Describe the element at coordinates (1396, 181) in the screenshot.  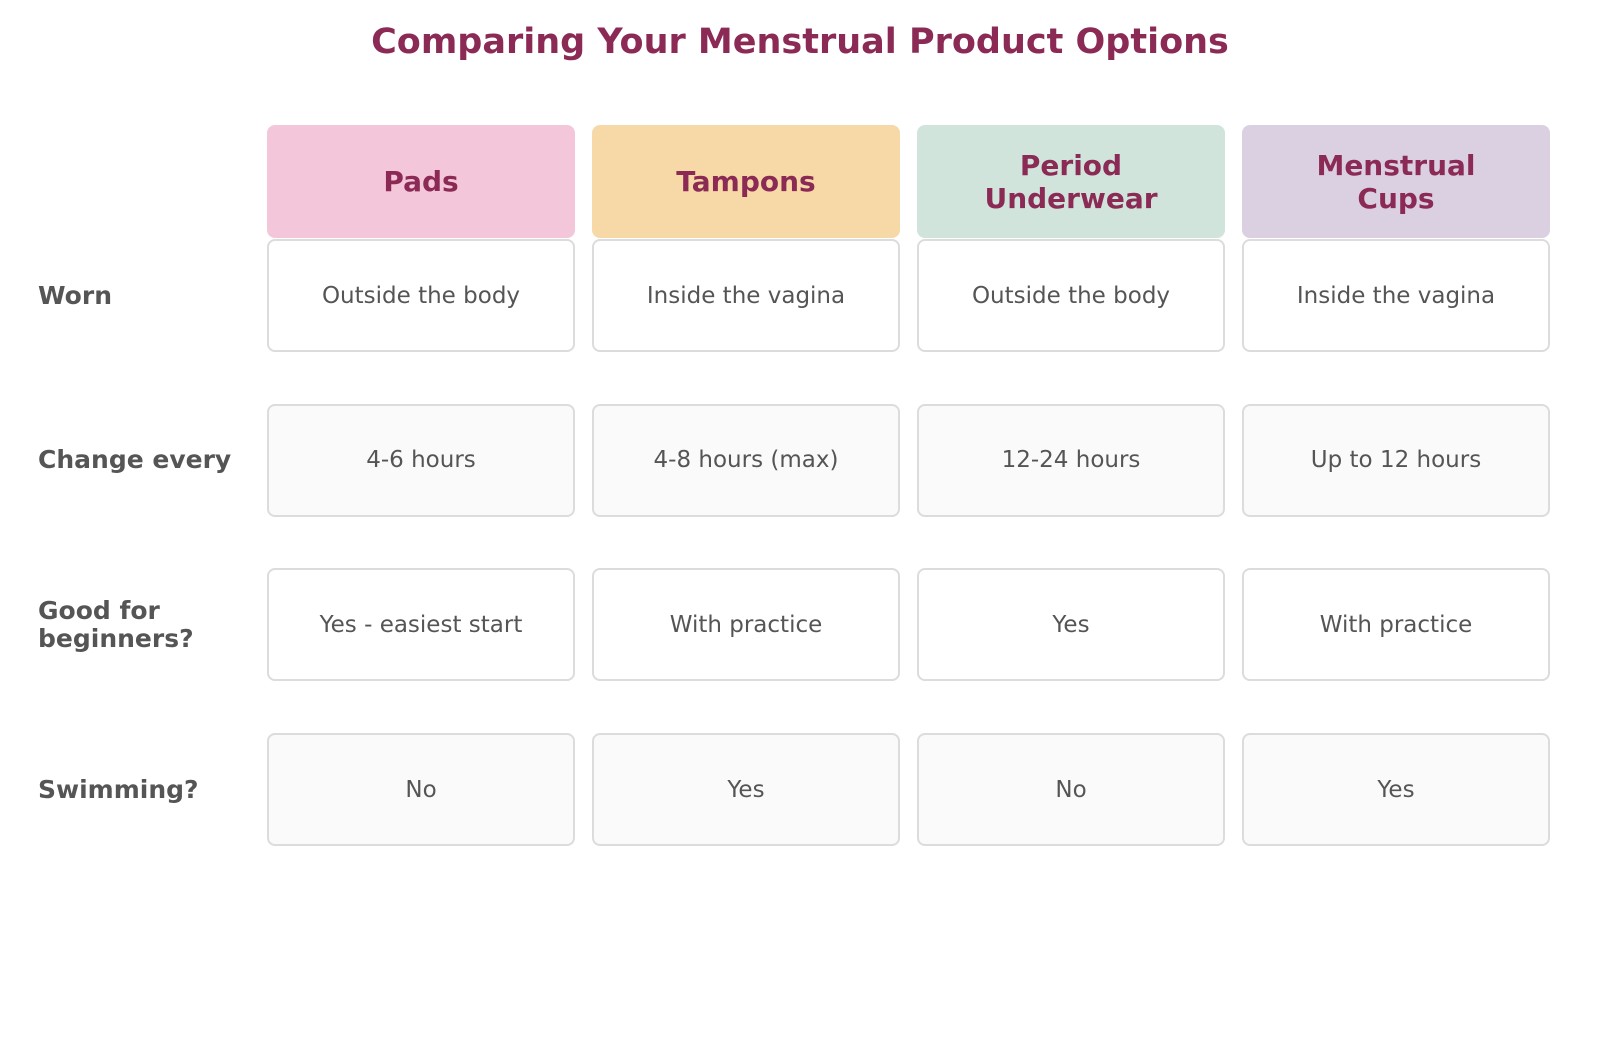
I see `column-header: Menstrual Cups` at that location.